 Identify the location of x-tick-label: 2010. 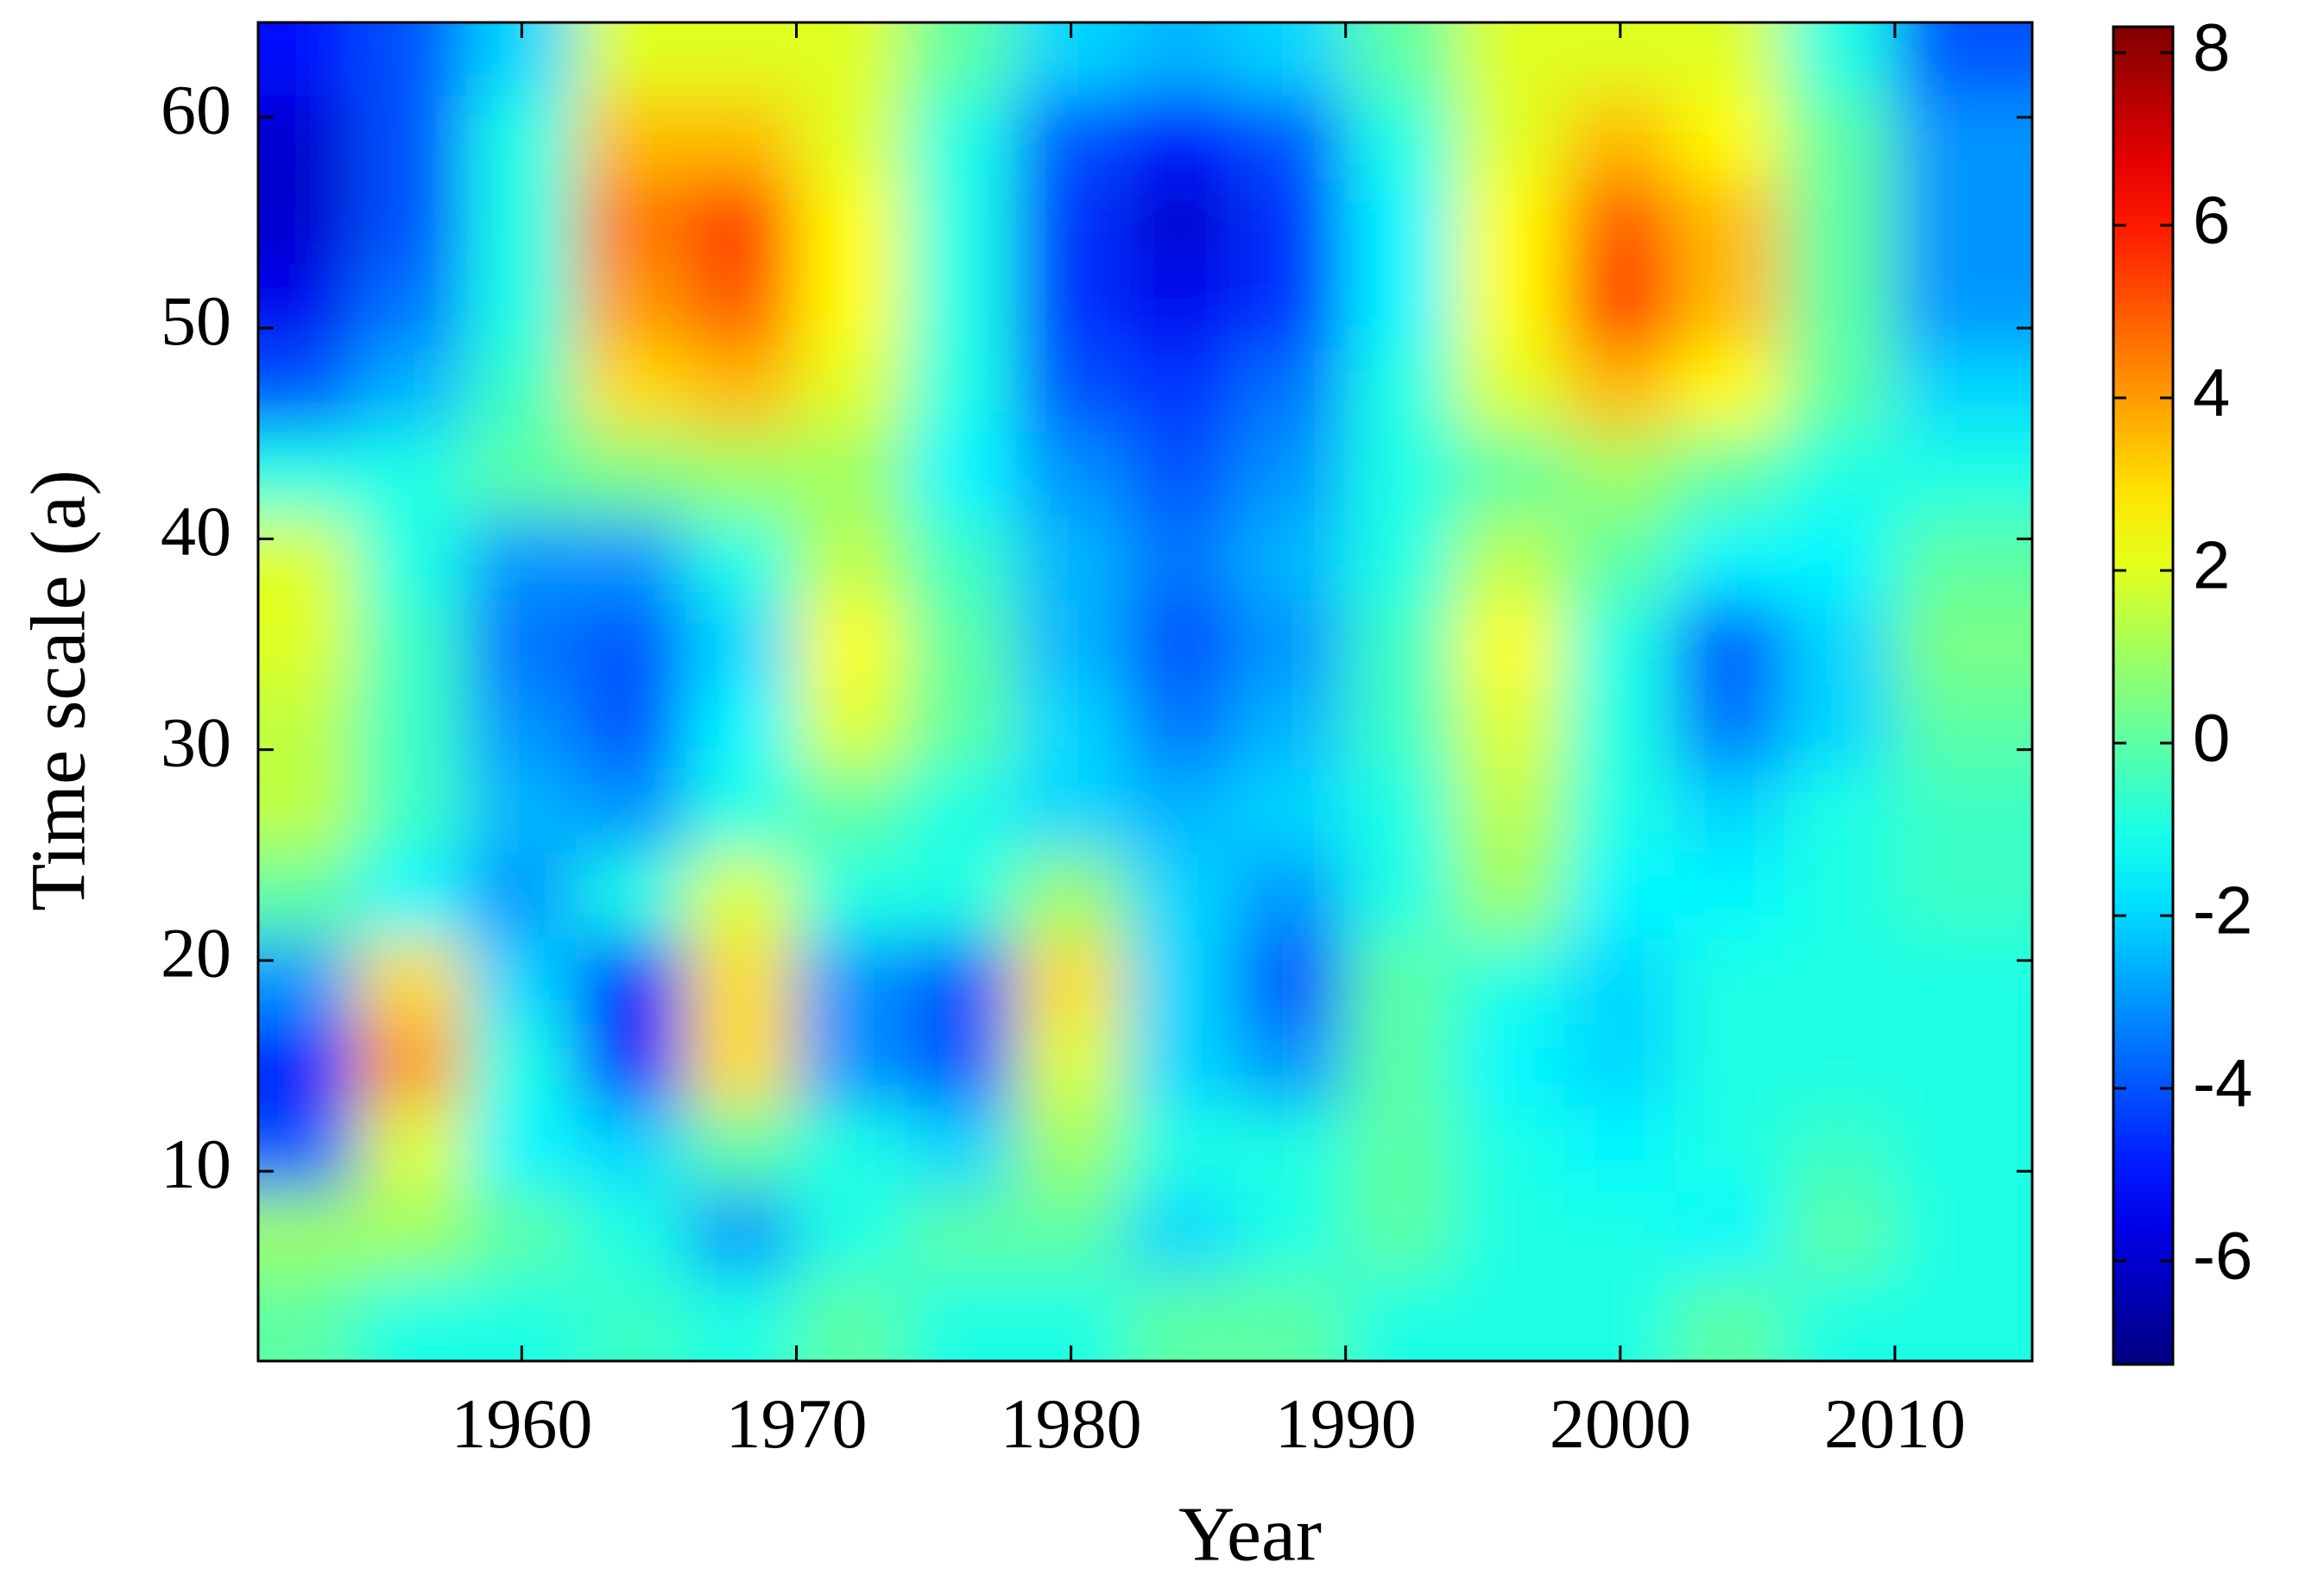
(1895, 1423).